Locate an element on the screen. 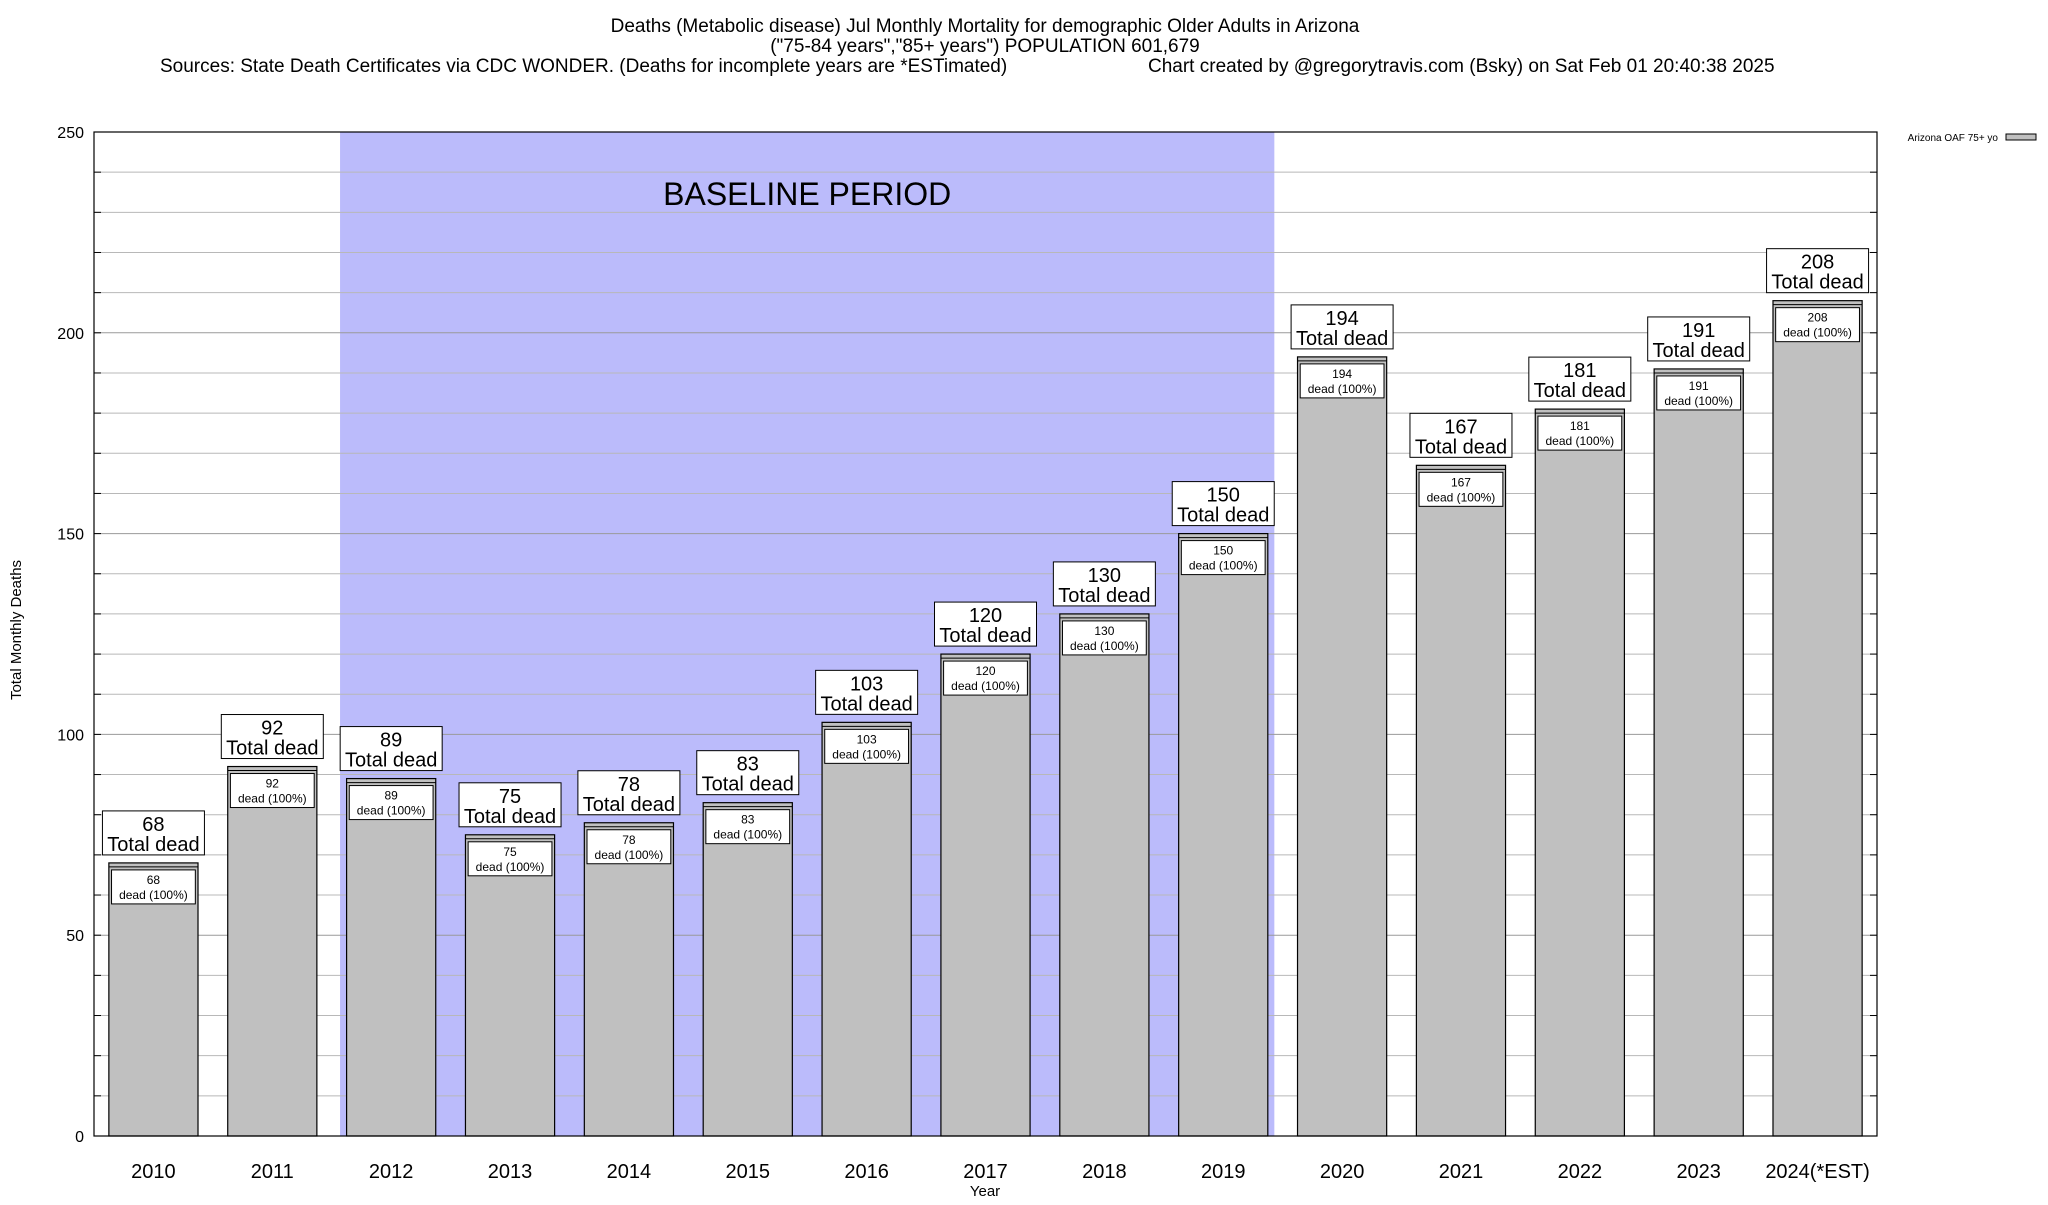 The height and width of the screenshot is (1205, 2048). x-tick-label: 2020 is located at coordinates (1342, 1172).